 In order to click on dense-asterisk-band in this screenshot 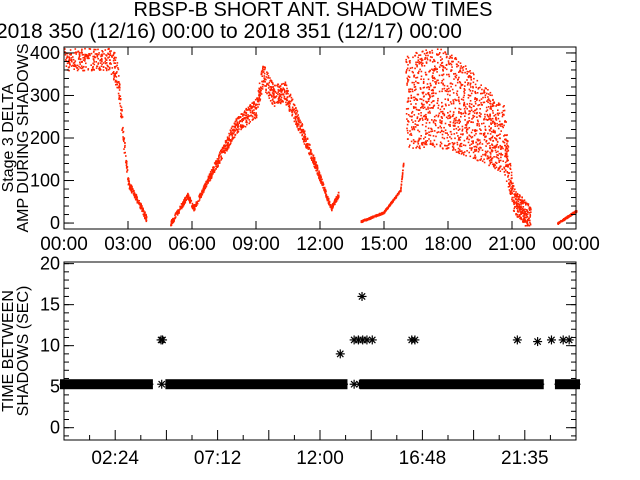, I will do `click(567, 384)`.